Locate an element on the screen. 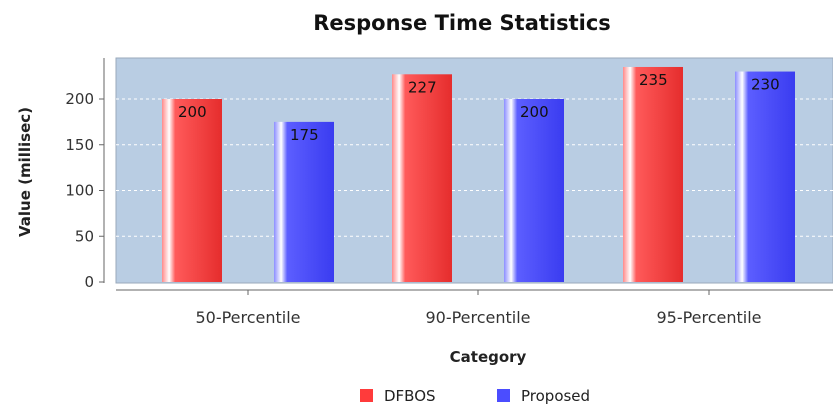 This screenshot has height=416, width=833. data-label: 230 is located at coordinates (765, 85).